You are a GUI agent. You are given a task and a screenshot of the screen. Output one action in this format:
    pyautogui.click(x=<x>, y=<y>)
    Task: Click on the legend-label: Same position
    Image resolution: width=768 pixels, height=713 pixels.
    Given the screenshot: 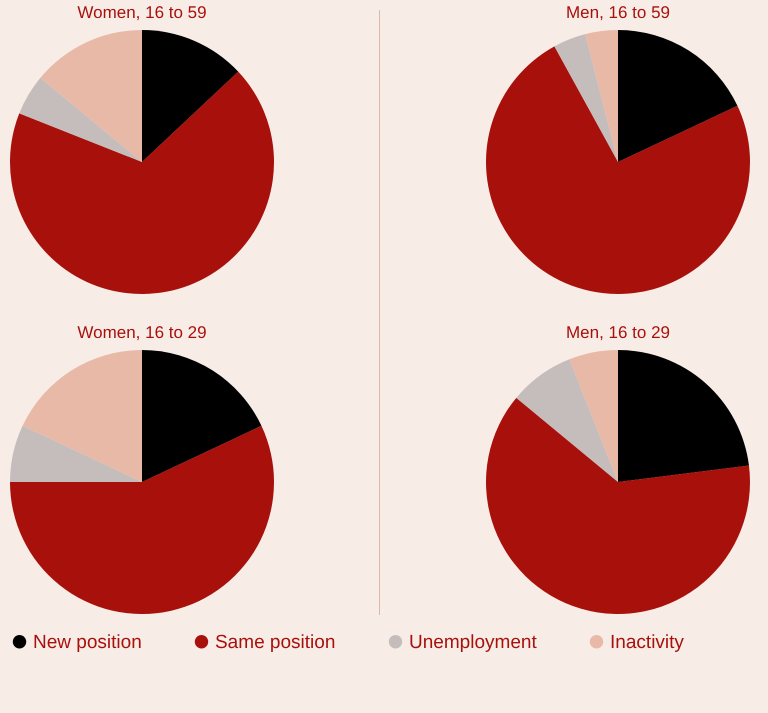 What is the action you would take?
    pyautogui.click(x=275, y=642)
    